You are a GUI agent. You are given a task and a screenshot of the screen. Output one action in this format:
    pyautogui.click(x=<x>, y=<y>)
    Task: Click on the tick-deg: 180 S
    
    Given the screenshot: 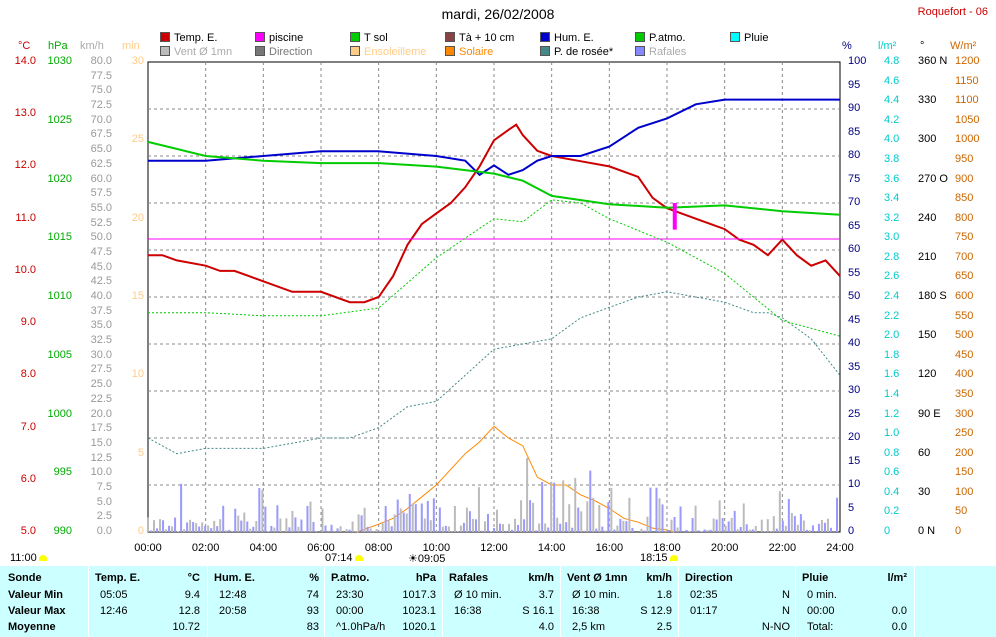 What is the action you would take?
    pyautogui.click(x=932, y=296)
    